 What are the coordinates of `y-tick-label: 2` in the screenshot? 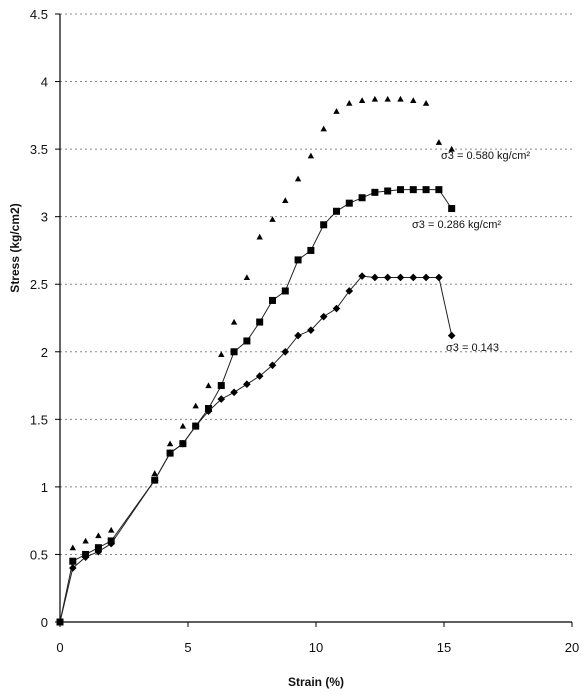 It's located at (44, 352).